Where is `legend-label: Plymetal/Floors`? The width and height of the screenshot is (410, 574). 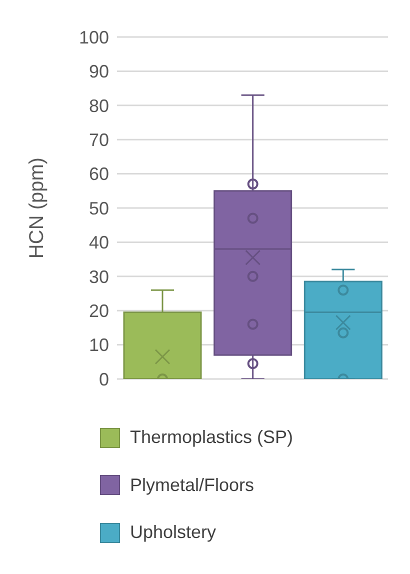 legend-label: Plymetal/Floors is located at coordinates (192, 485).